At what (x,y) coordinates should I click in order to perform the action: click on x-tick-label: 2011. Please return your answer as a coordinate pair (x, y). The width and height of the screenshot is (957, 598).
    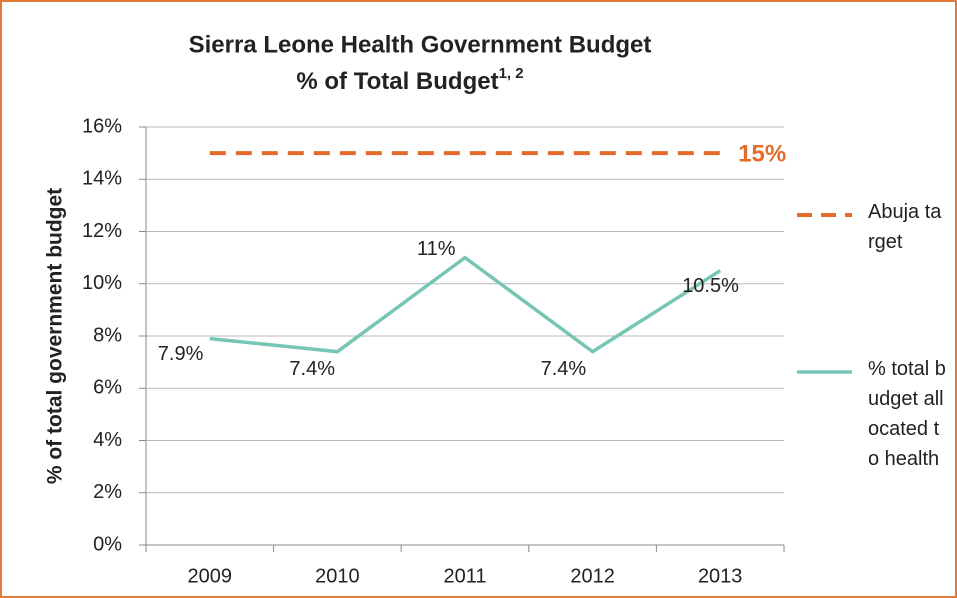
    Looking at the image, I should click on (464, 576).